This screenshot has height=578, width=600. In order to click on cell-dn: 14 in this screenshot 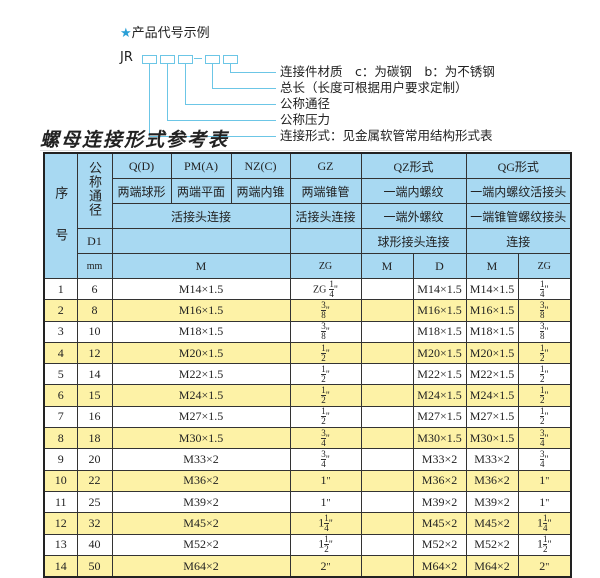, I will do `click(94, 374)`.